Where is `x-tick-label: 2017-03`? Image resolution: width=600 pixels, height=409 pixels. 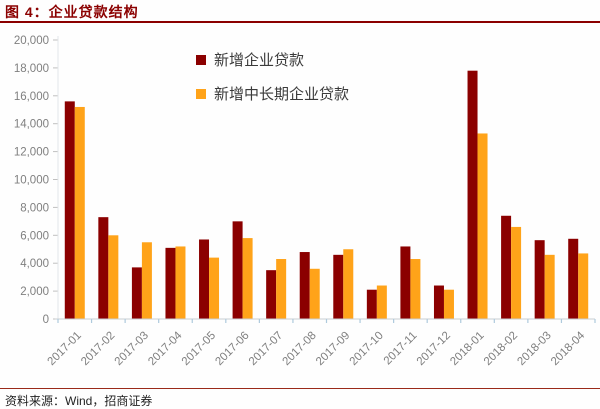
x-tick-label: 2017-03 is located at coordinates (132, 349).